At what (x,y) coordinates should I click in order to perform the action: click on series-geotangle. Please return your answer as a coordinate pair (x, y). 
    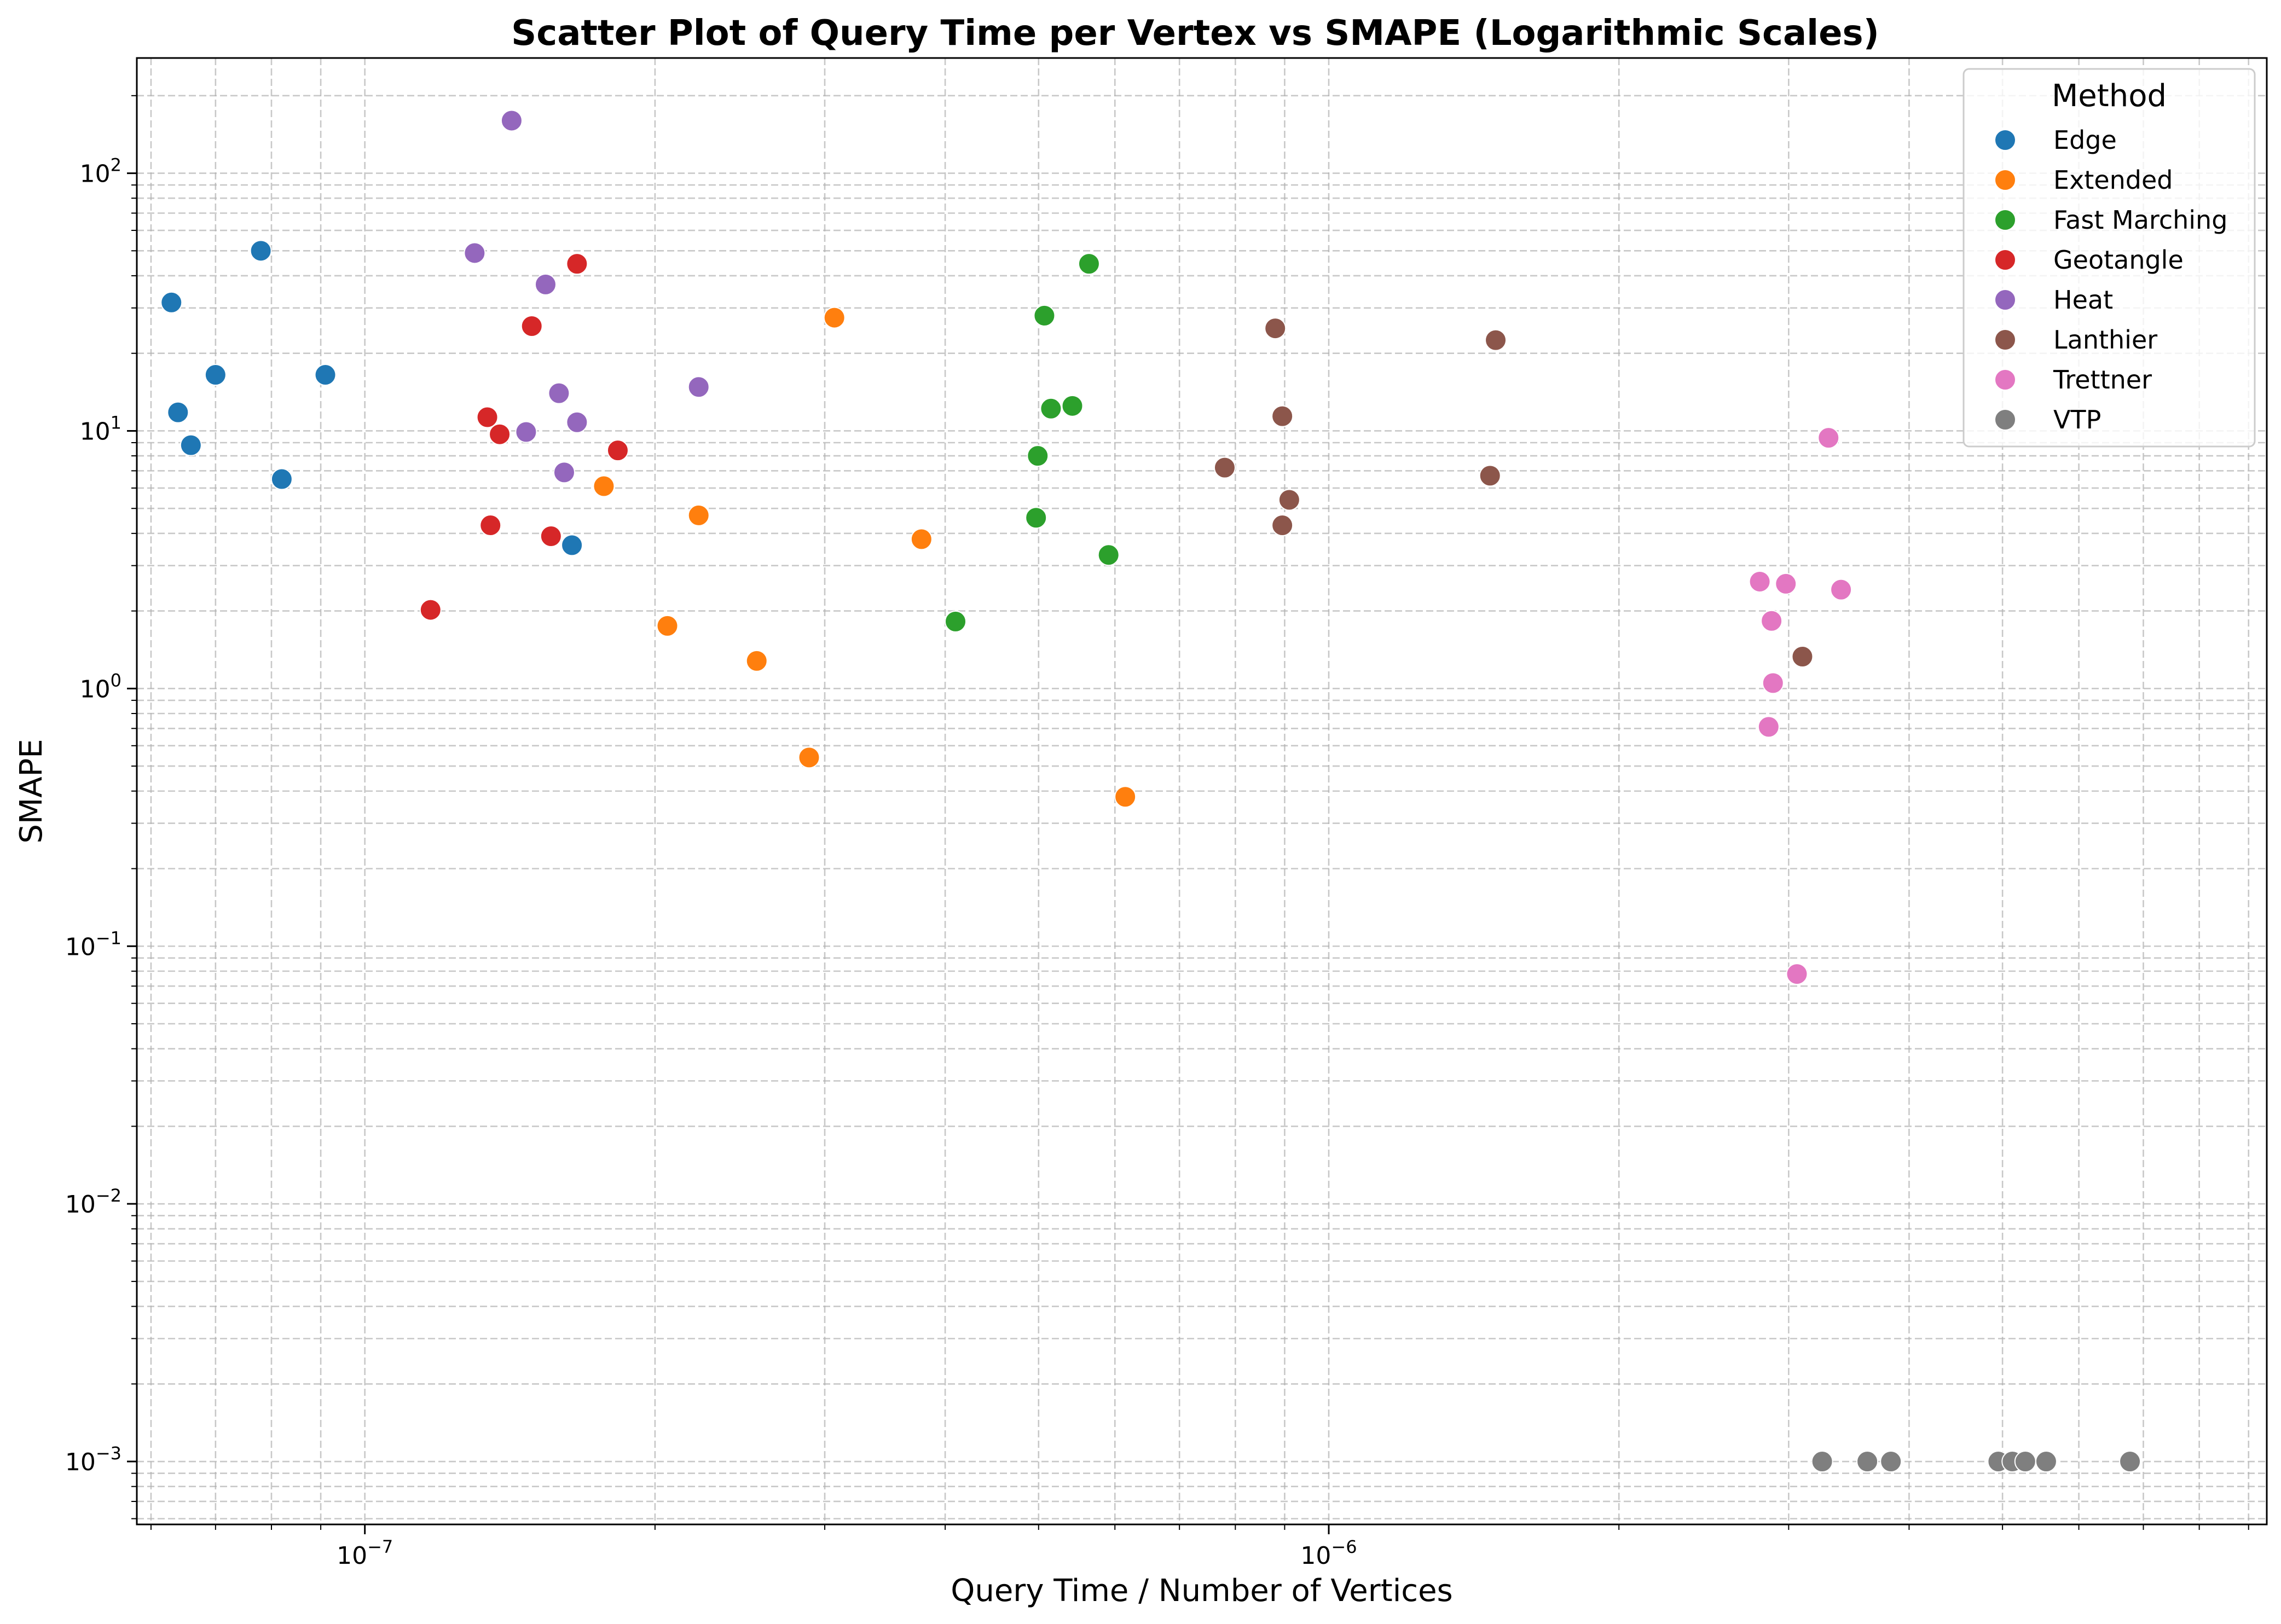
    Looking at the image, I should click on (524, 437).